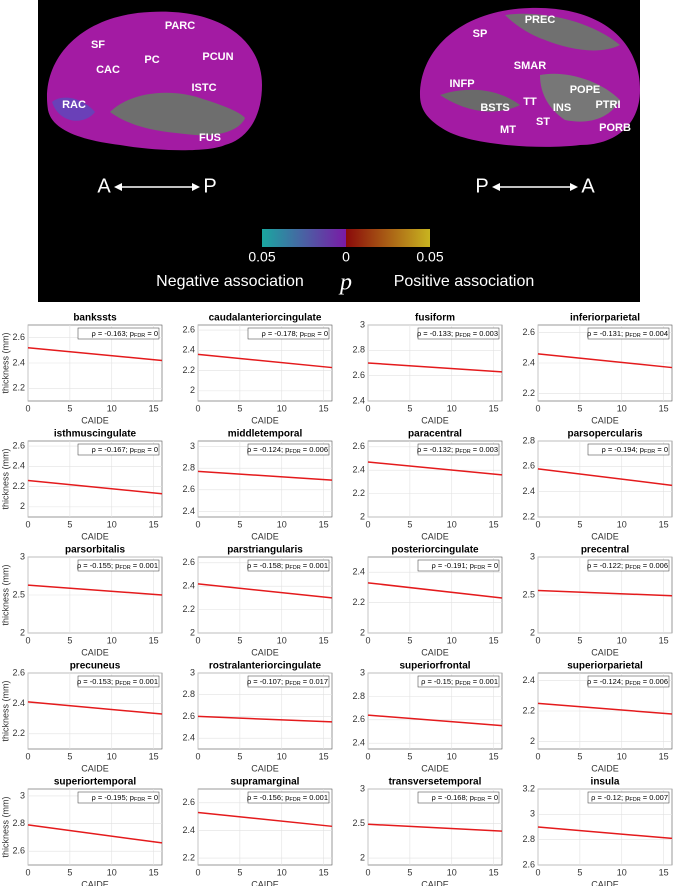 The image size is (676, 891). Describe the element at coordinates (540, 20) in the screenshot. I see `region-label: PREC` at that location.